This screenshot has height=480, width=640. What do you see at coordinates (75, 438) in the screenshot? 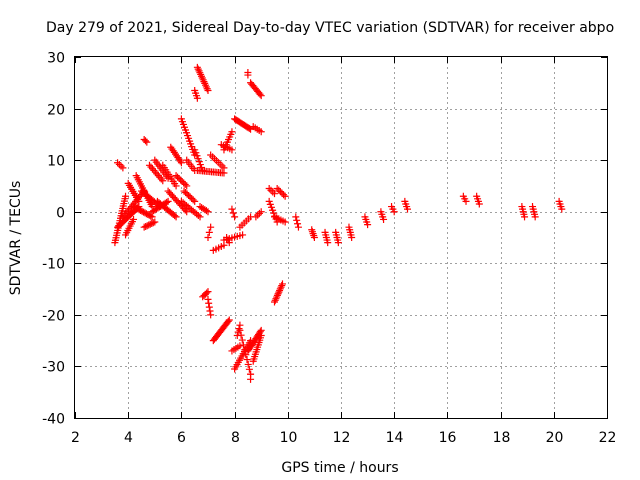
I see `x-tick-label: 2` at bounding box center [75, 438].